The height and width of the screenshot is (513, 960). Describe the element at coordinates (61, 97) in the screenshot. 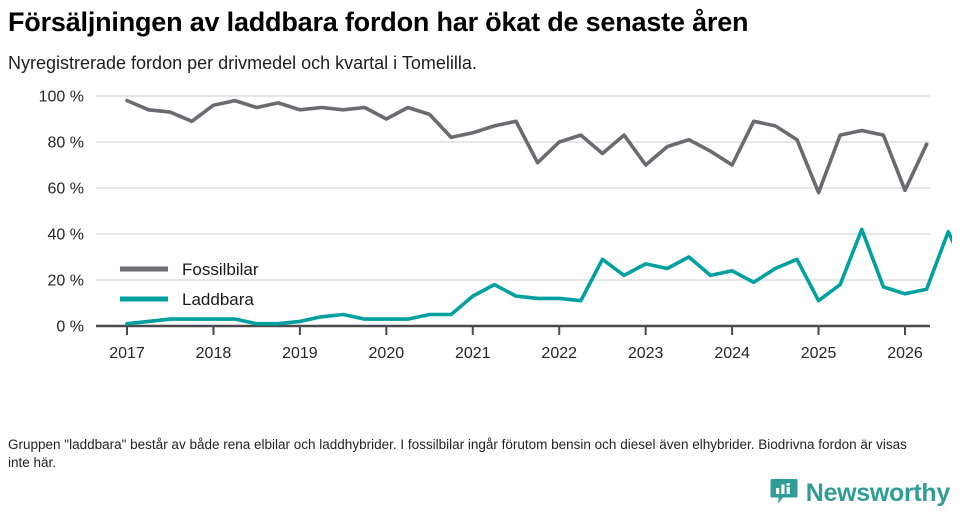

I see `y-axis-tick-label: 100 %` at that location.